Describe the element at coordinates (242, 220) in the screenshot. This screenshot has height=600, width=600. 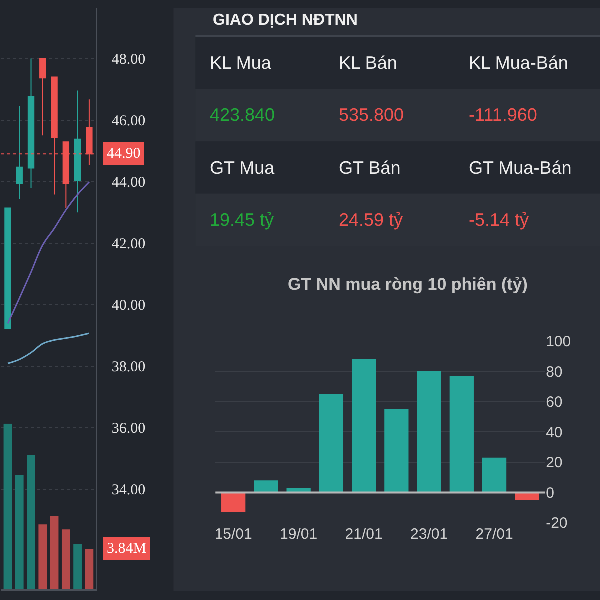
I see `text: 19.45 tỷ` at that location.